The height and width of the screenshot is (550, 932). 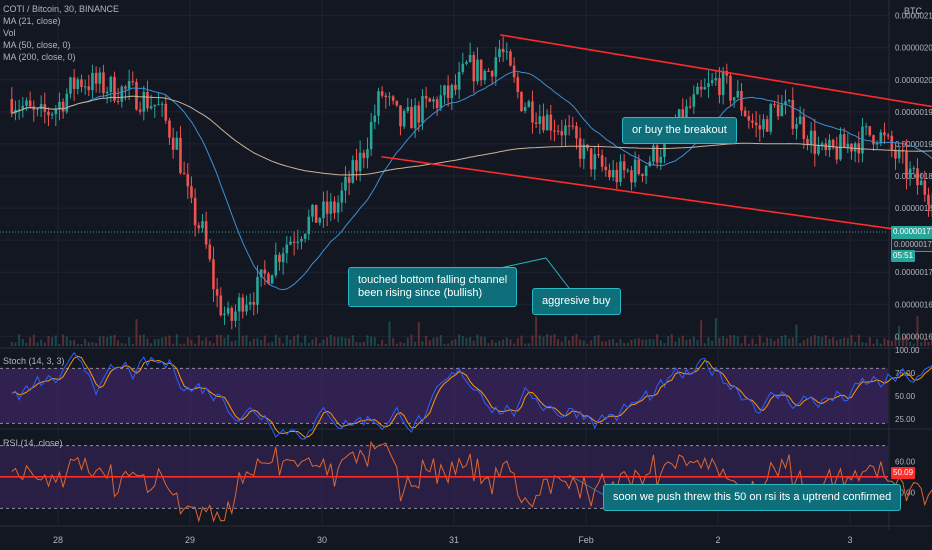 What do you see at coordinates (322, 540) in the screenshot?
I see `x-tick-label: 30` at bounding box center [322, 540].